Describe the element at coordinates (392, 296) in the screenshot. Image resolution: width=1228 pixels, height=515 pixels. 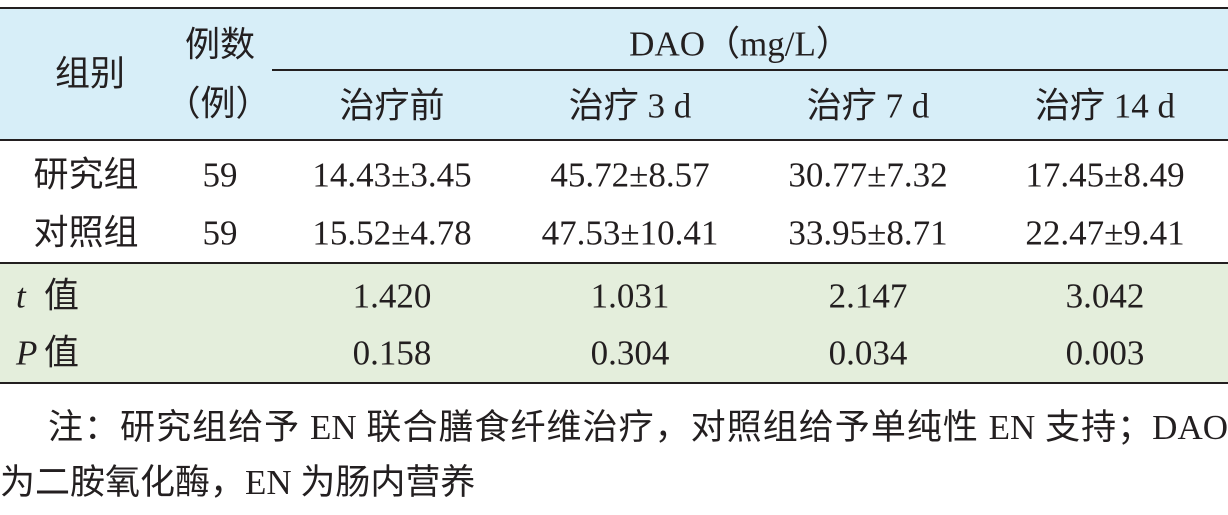
I see `stat-value: 1.420` at that location.